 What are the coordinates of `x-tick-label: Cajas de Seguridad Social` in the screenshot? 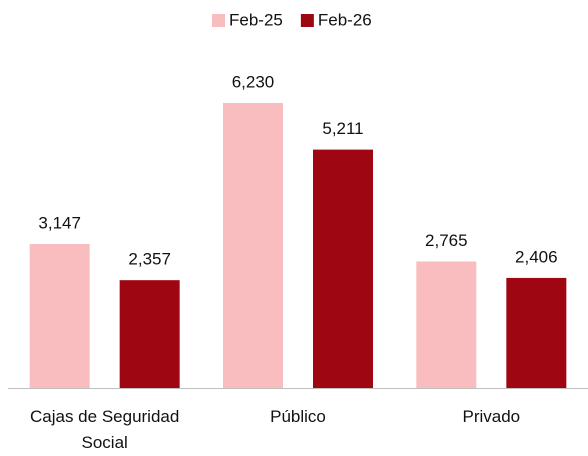 It's located at (105, 429).